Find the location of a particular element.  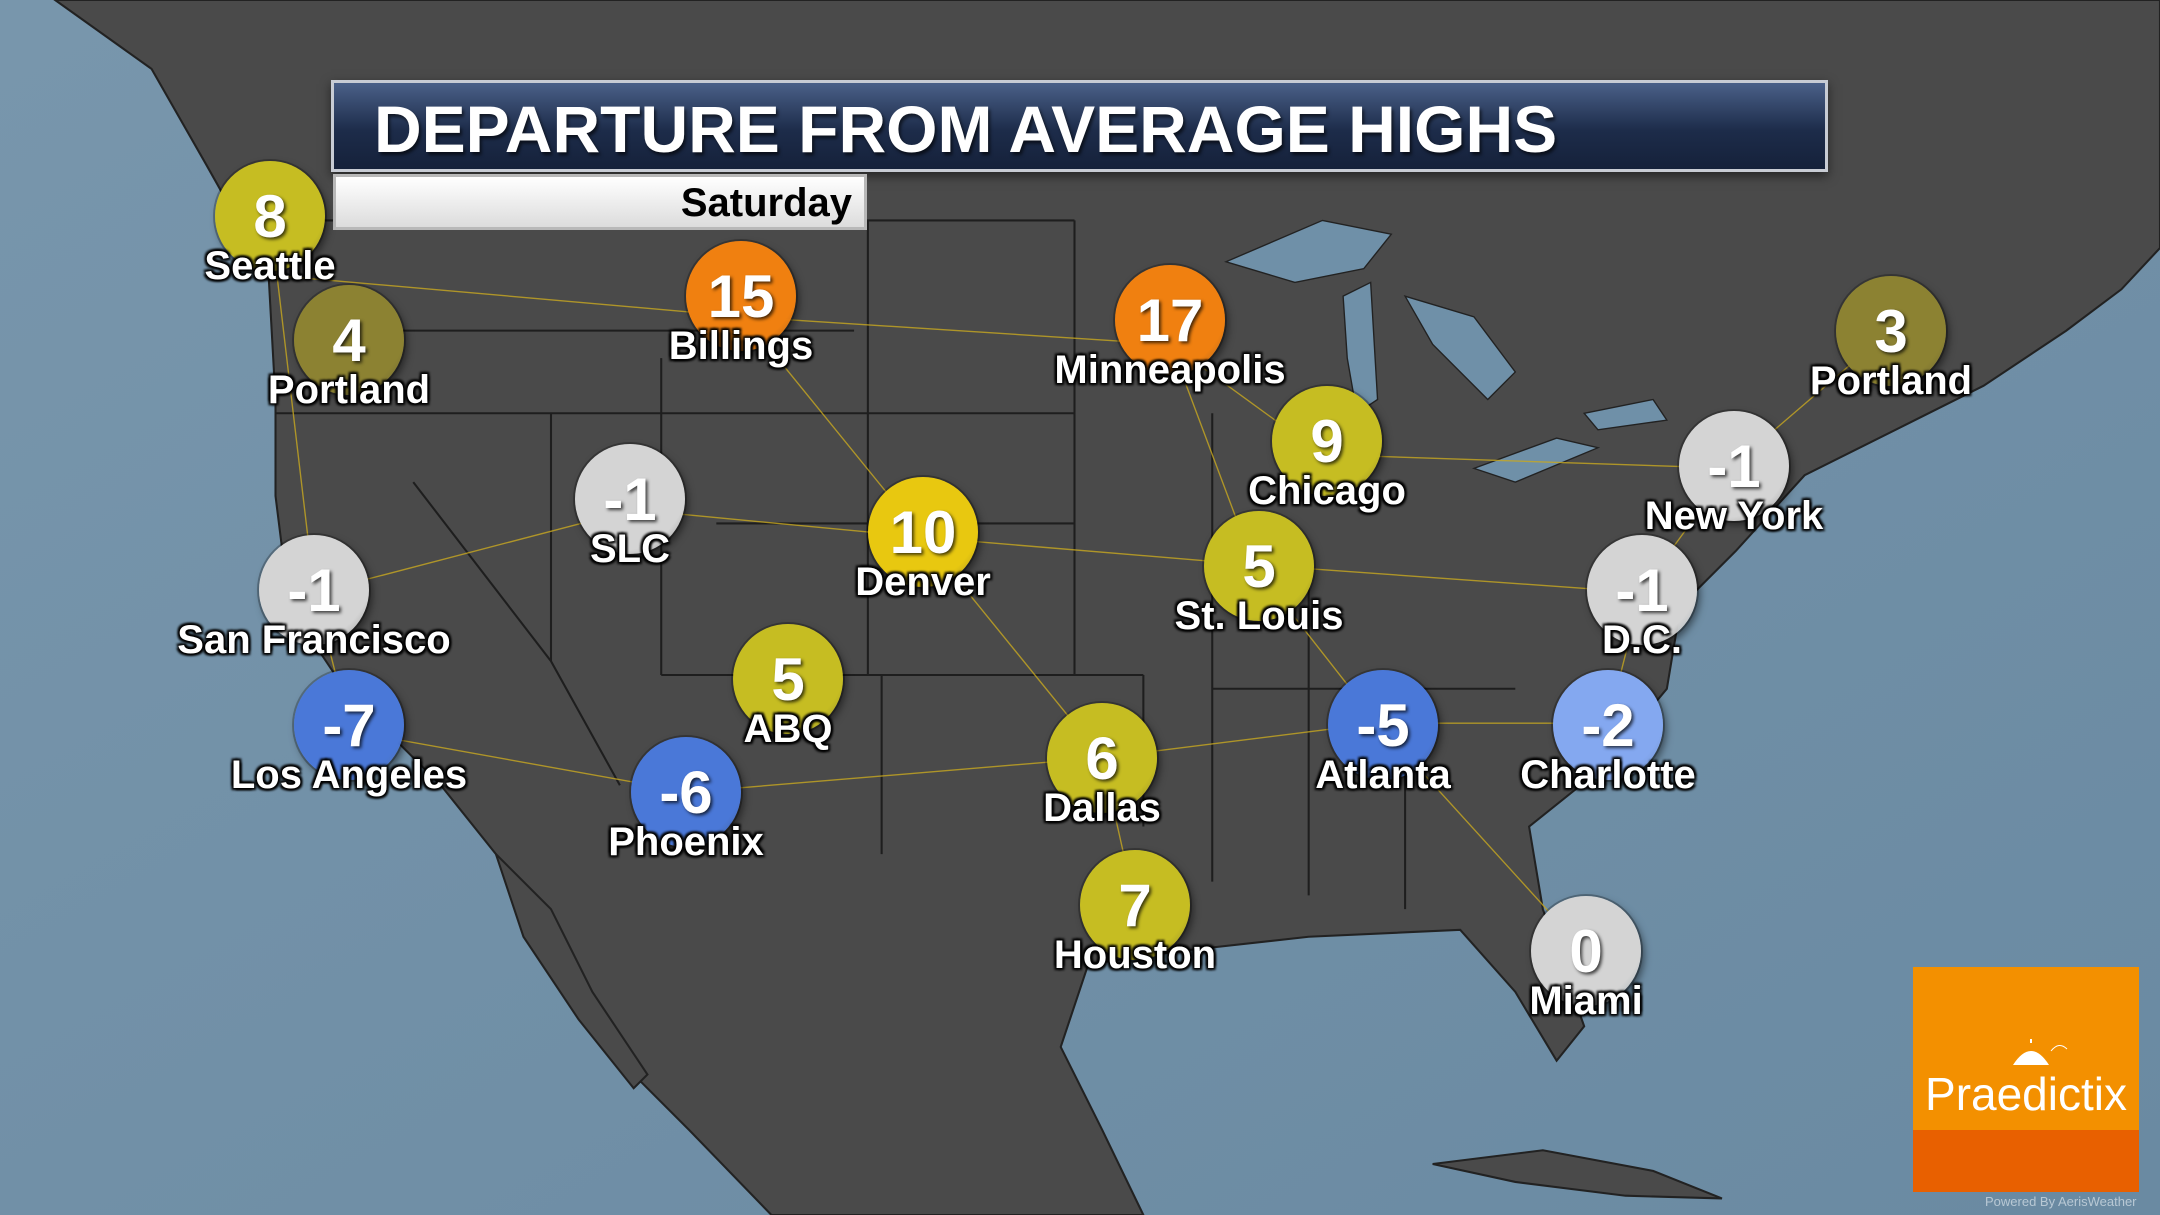

land-cuba is located at coordinates (1577, 1174).